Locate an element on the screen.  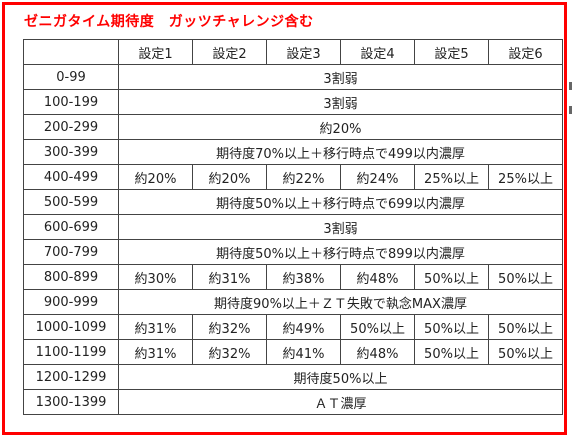
value-cell-setting-6: 25%以上 is located at coordinates (525, 177).